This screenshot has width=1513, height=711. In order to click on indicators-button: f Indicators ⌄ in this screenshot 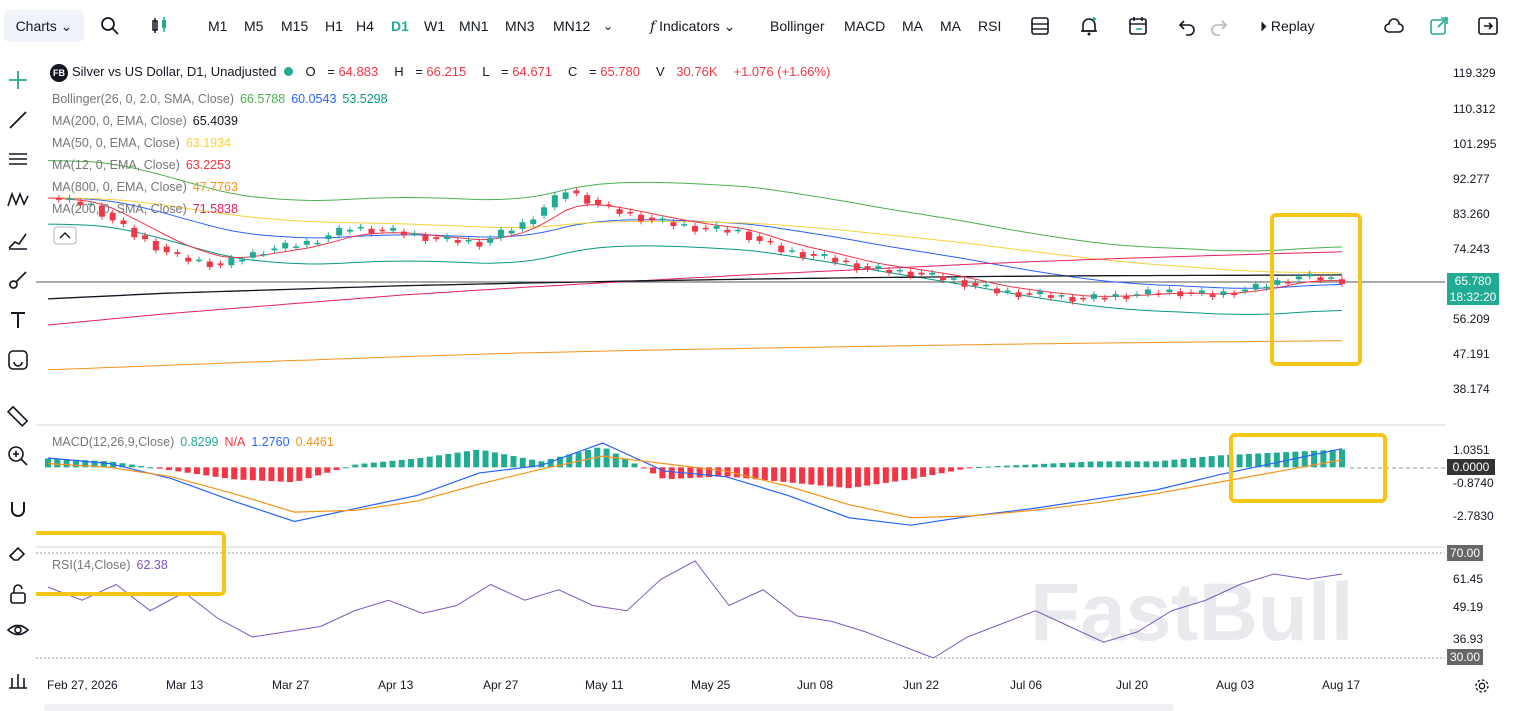, I will do `click(693, 26)`.